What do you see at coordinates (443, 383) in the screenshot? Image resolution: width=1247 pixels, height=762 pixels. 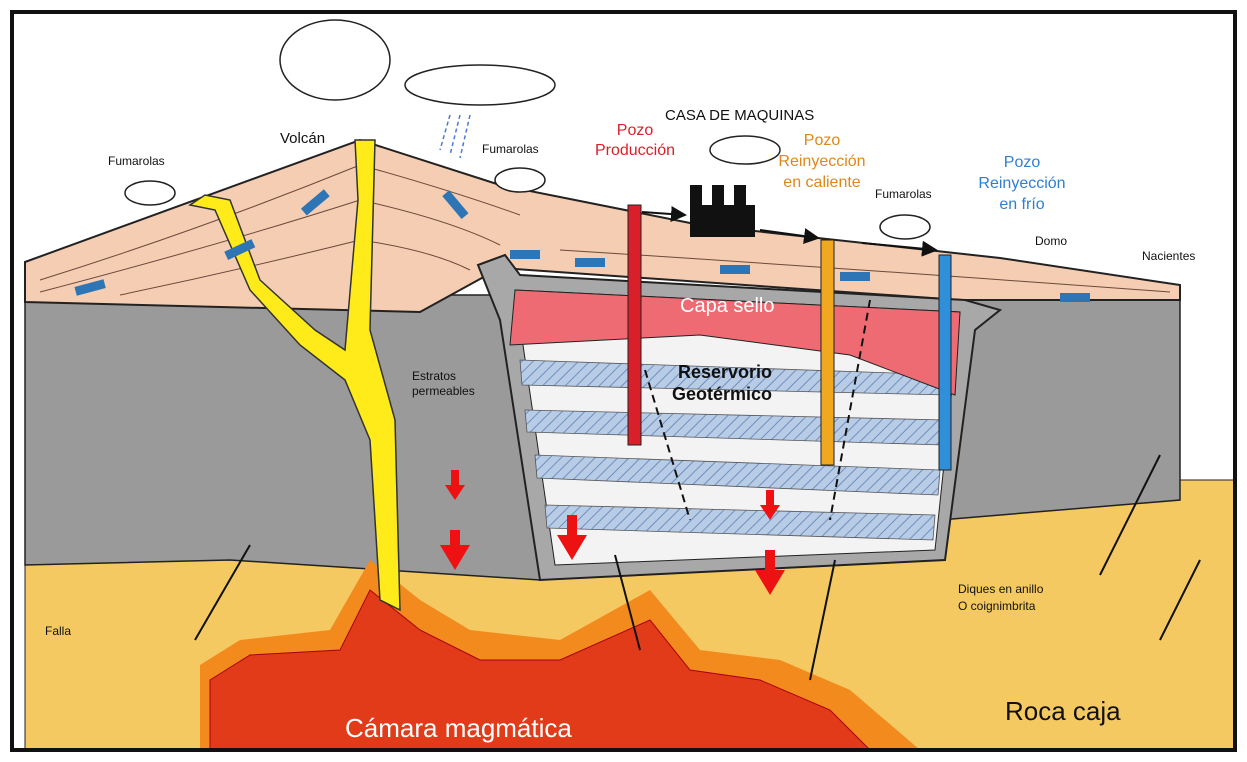 I see `label: Estratos permeables` at bounding box center [443, 383].